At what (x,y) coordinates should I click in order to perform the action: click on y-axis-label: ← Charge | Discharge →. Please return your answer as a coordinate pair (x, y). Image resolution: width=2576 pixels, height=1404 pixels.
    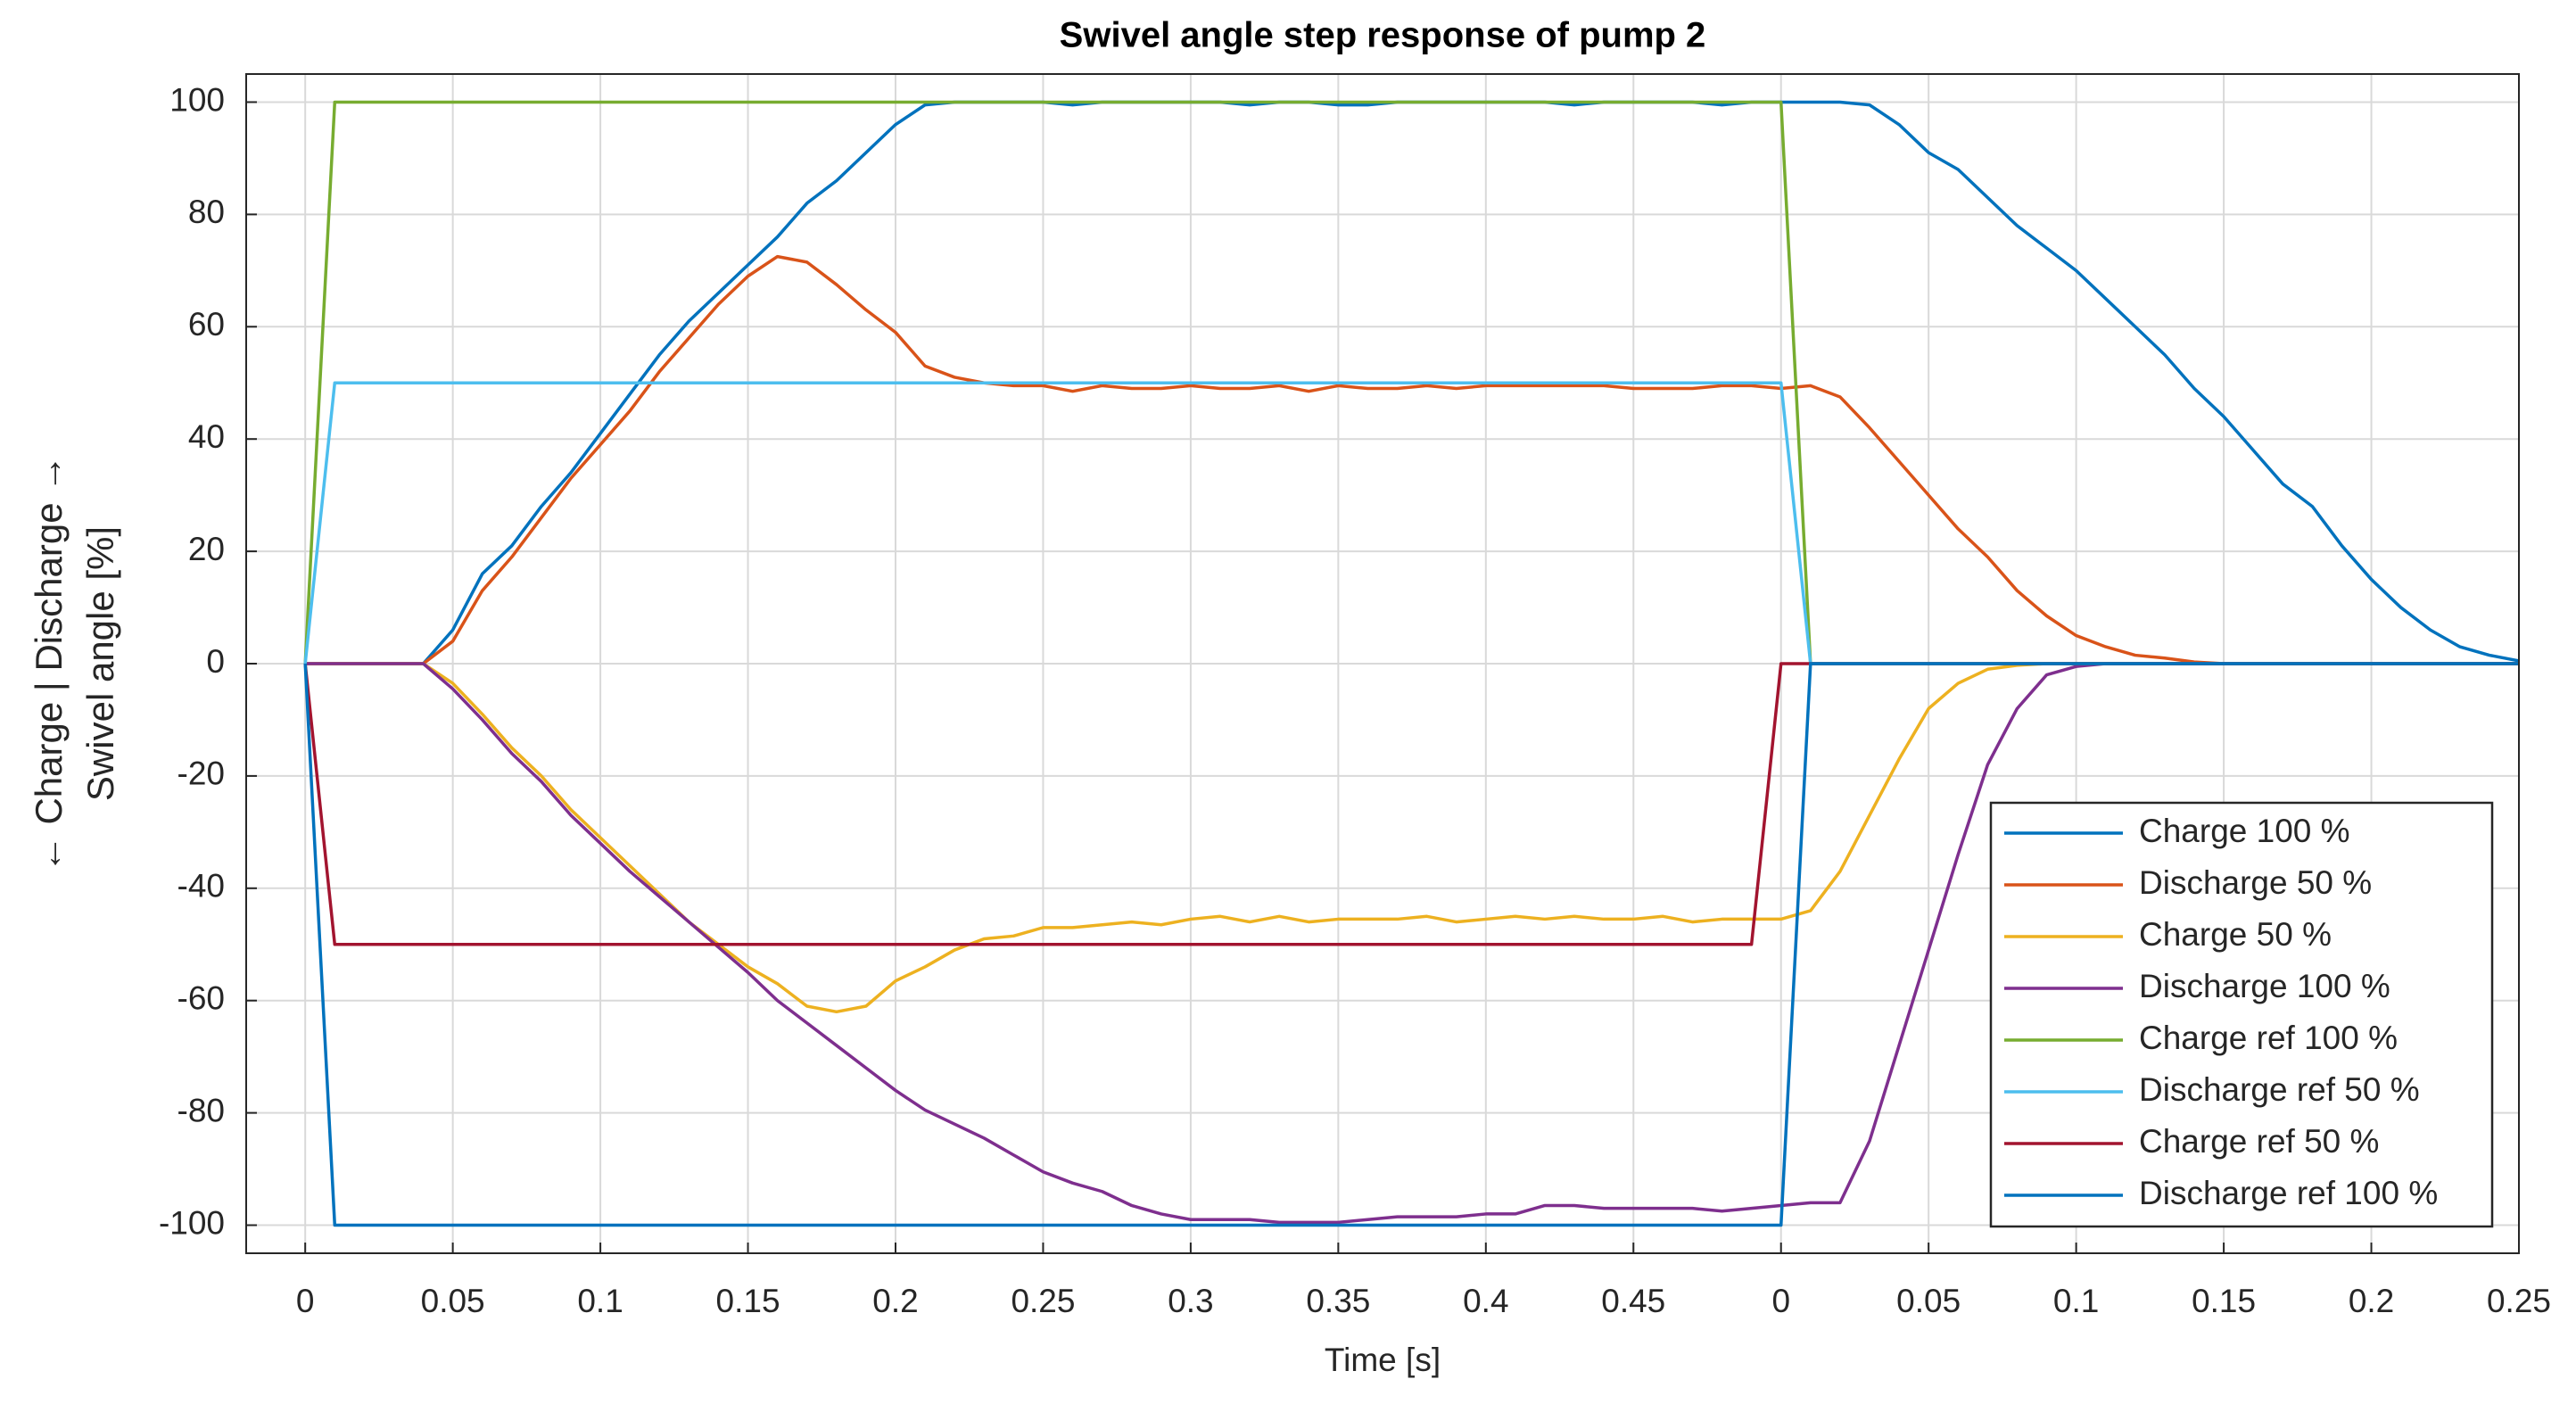
    Looking at the image, I should click on (49, 663).